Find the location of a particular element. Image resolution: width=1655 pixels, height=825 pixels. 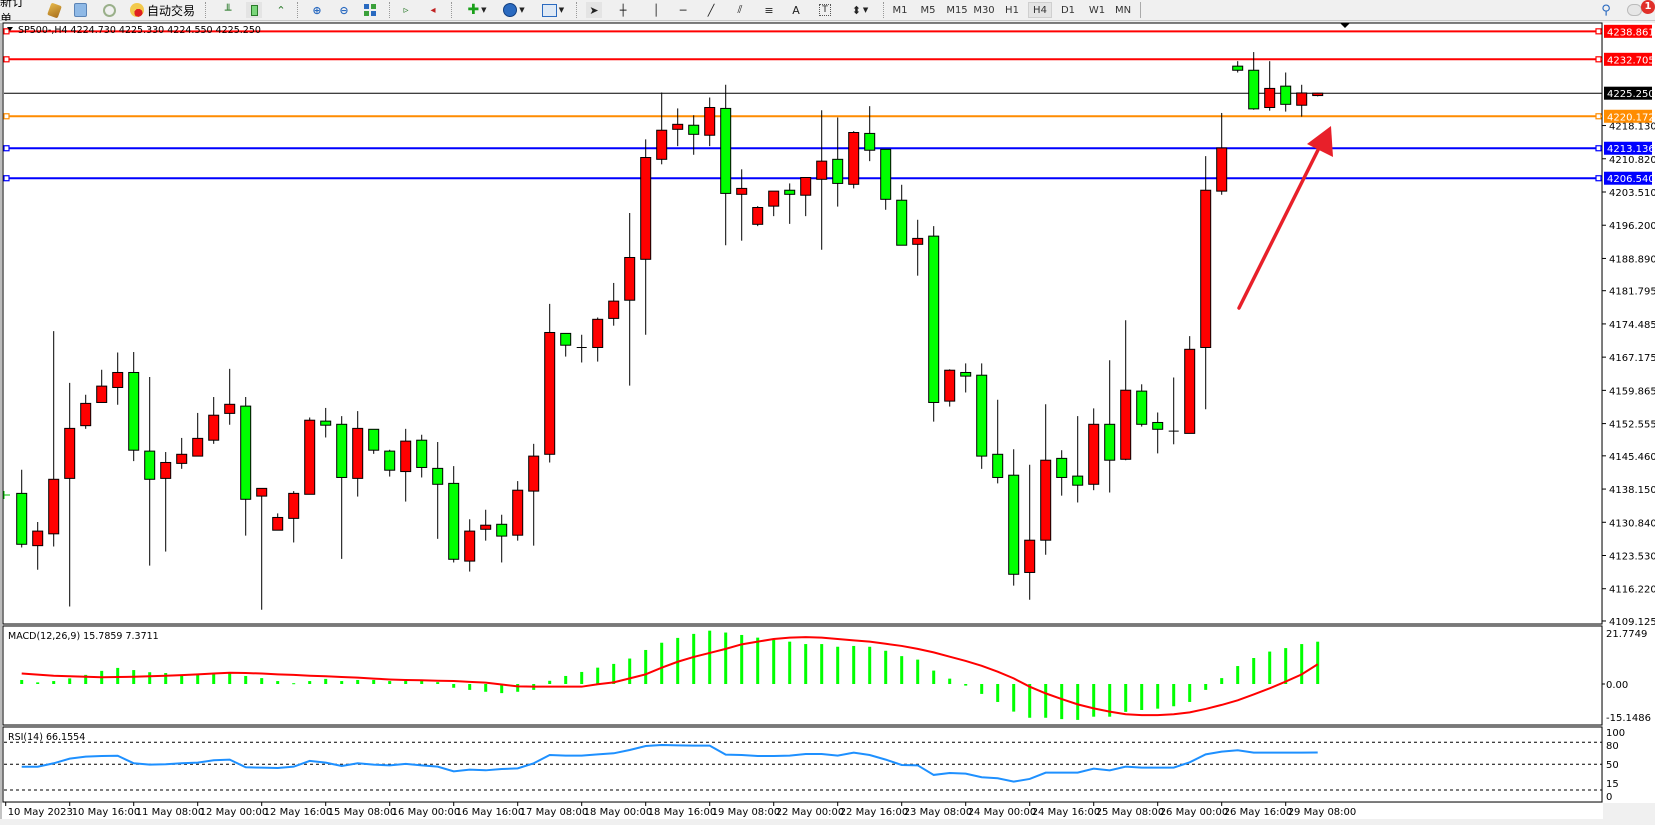

timeframe-h1: H1 is located at coordinates (1012, 10).